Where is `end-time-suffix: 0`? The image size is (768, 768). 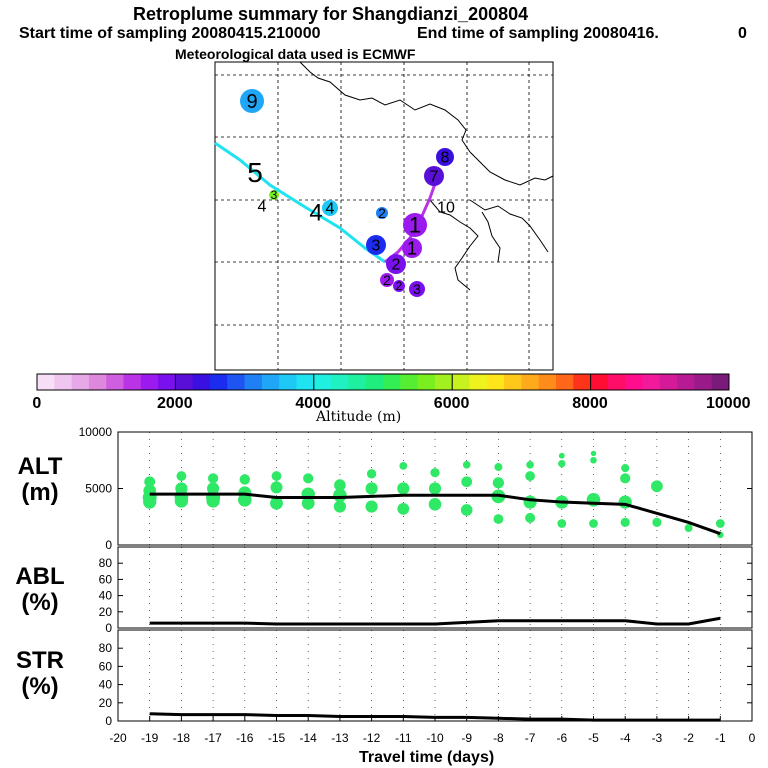
end-time-suffix: 0 is located at coordinates (742, 33).